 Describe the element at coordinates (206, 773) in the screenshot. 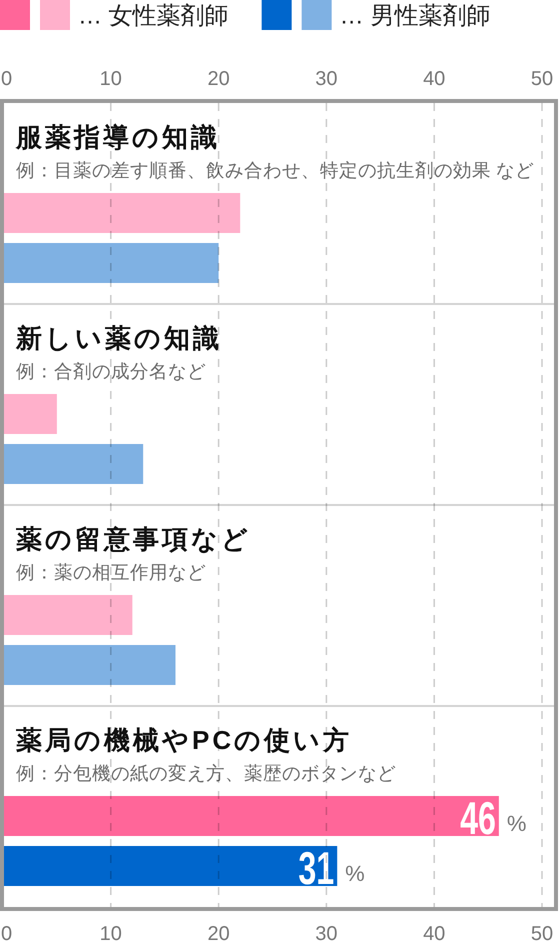

I see `annotation: 例：分包機の紙の変え方、薬歴のボタンなど` at that location.